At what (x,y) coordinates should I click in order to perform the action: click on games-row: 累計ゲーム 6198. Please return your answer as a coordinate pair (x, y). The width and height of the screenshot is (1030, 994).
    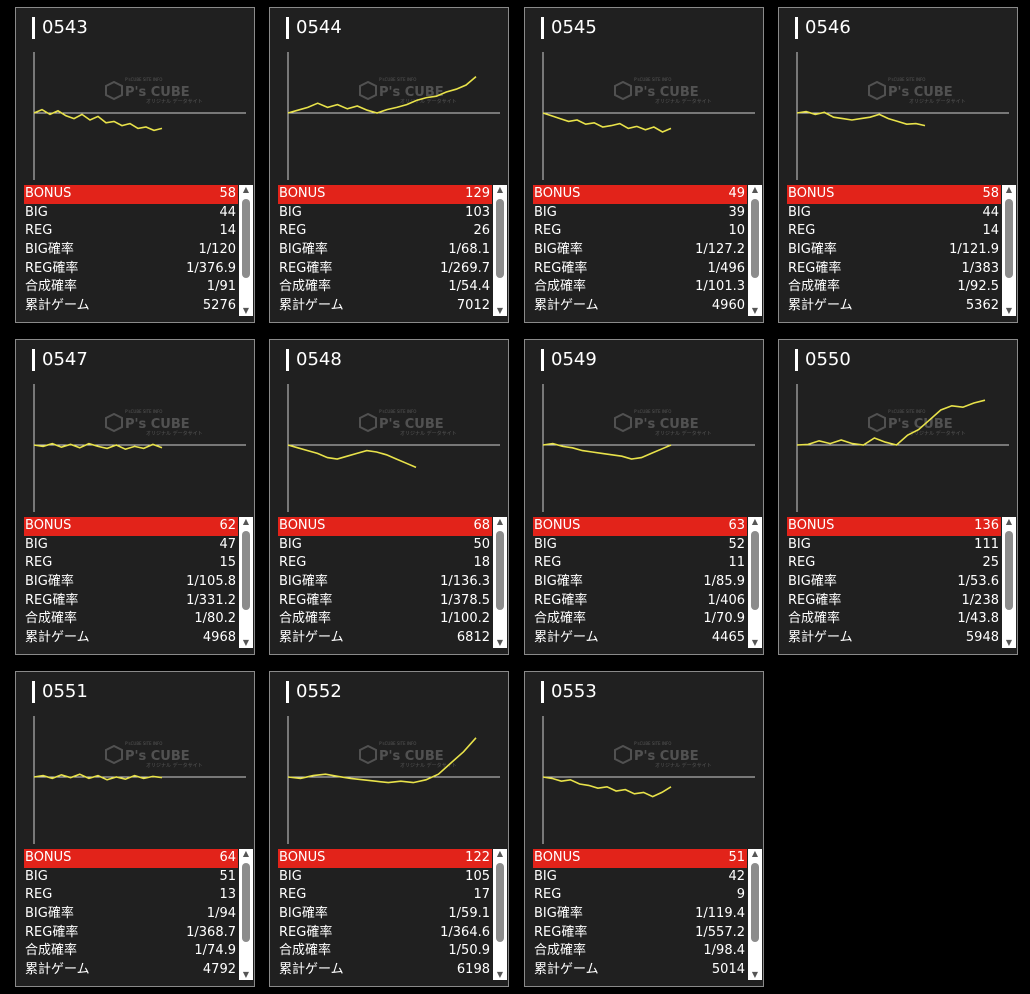
    Looking at the image, I should click on (385, 970).